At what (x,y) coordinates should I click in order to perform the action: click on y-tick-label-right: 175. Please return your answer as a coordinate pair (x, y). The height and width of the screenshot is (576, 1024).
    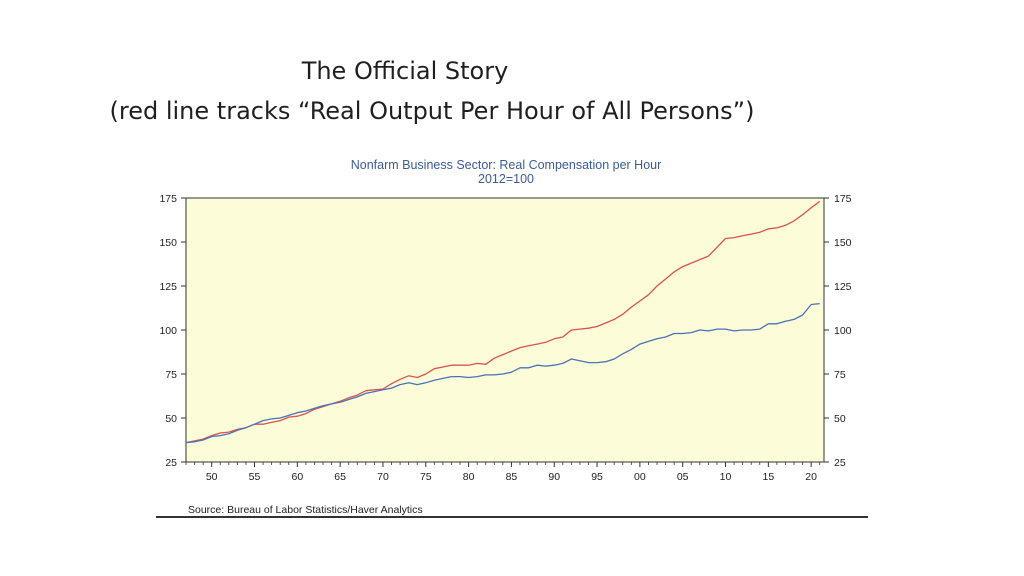
    Looking at the image, I should click on (843, 199).